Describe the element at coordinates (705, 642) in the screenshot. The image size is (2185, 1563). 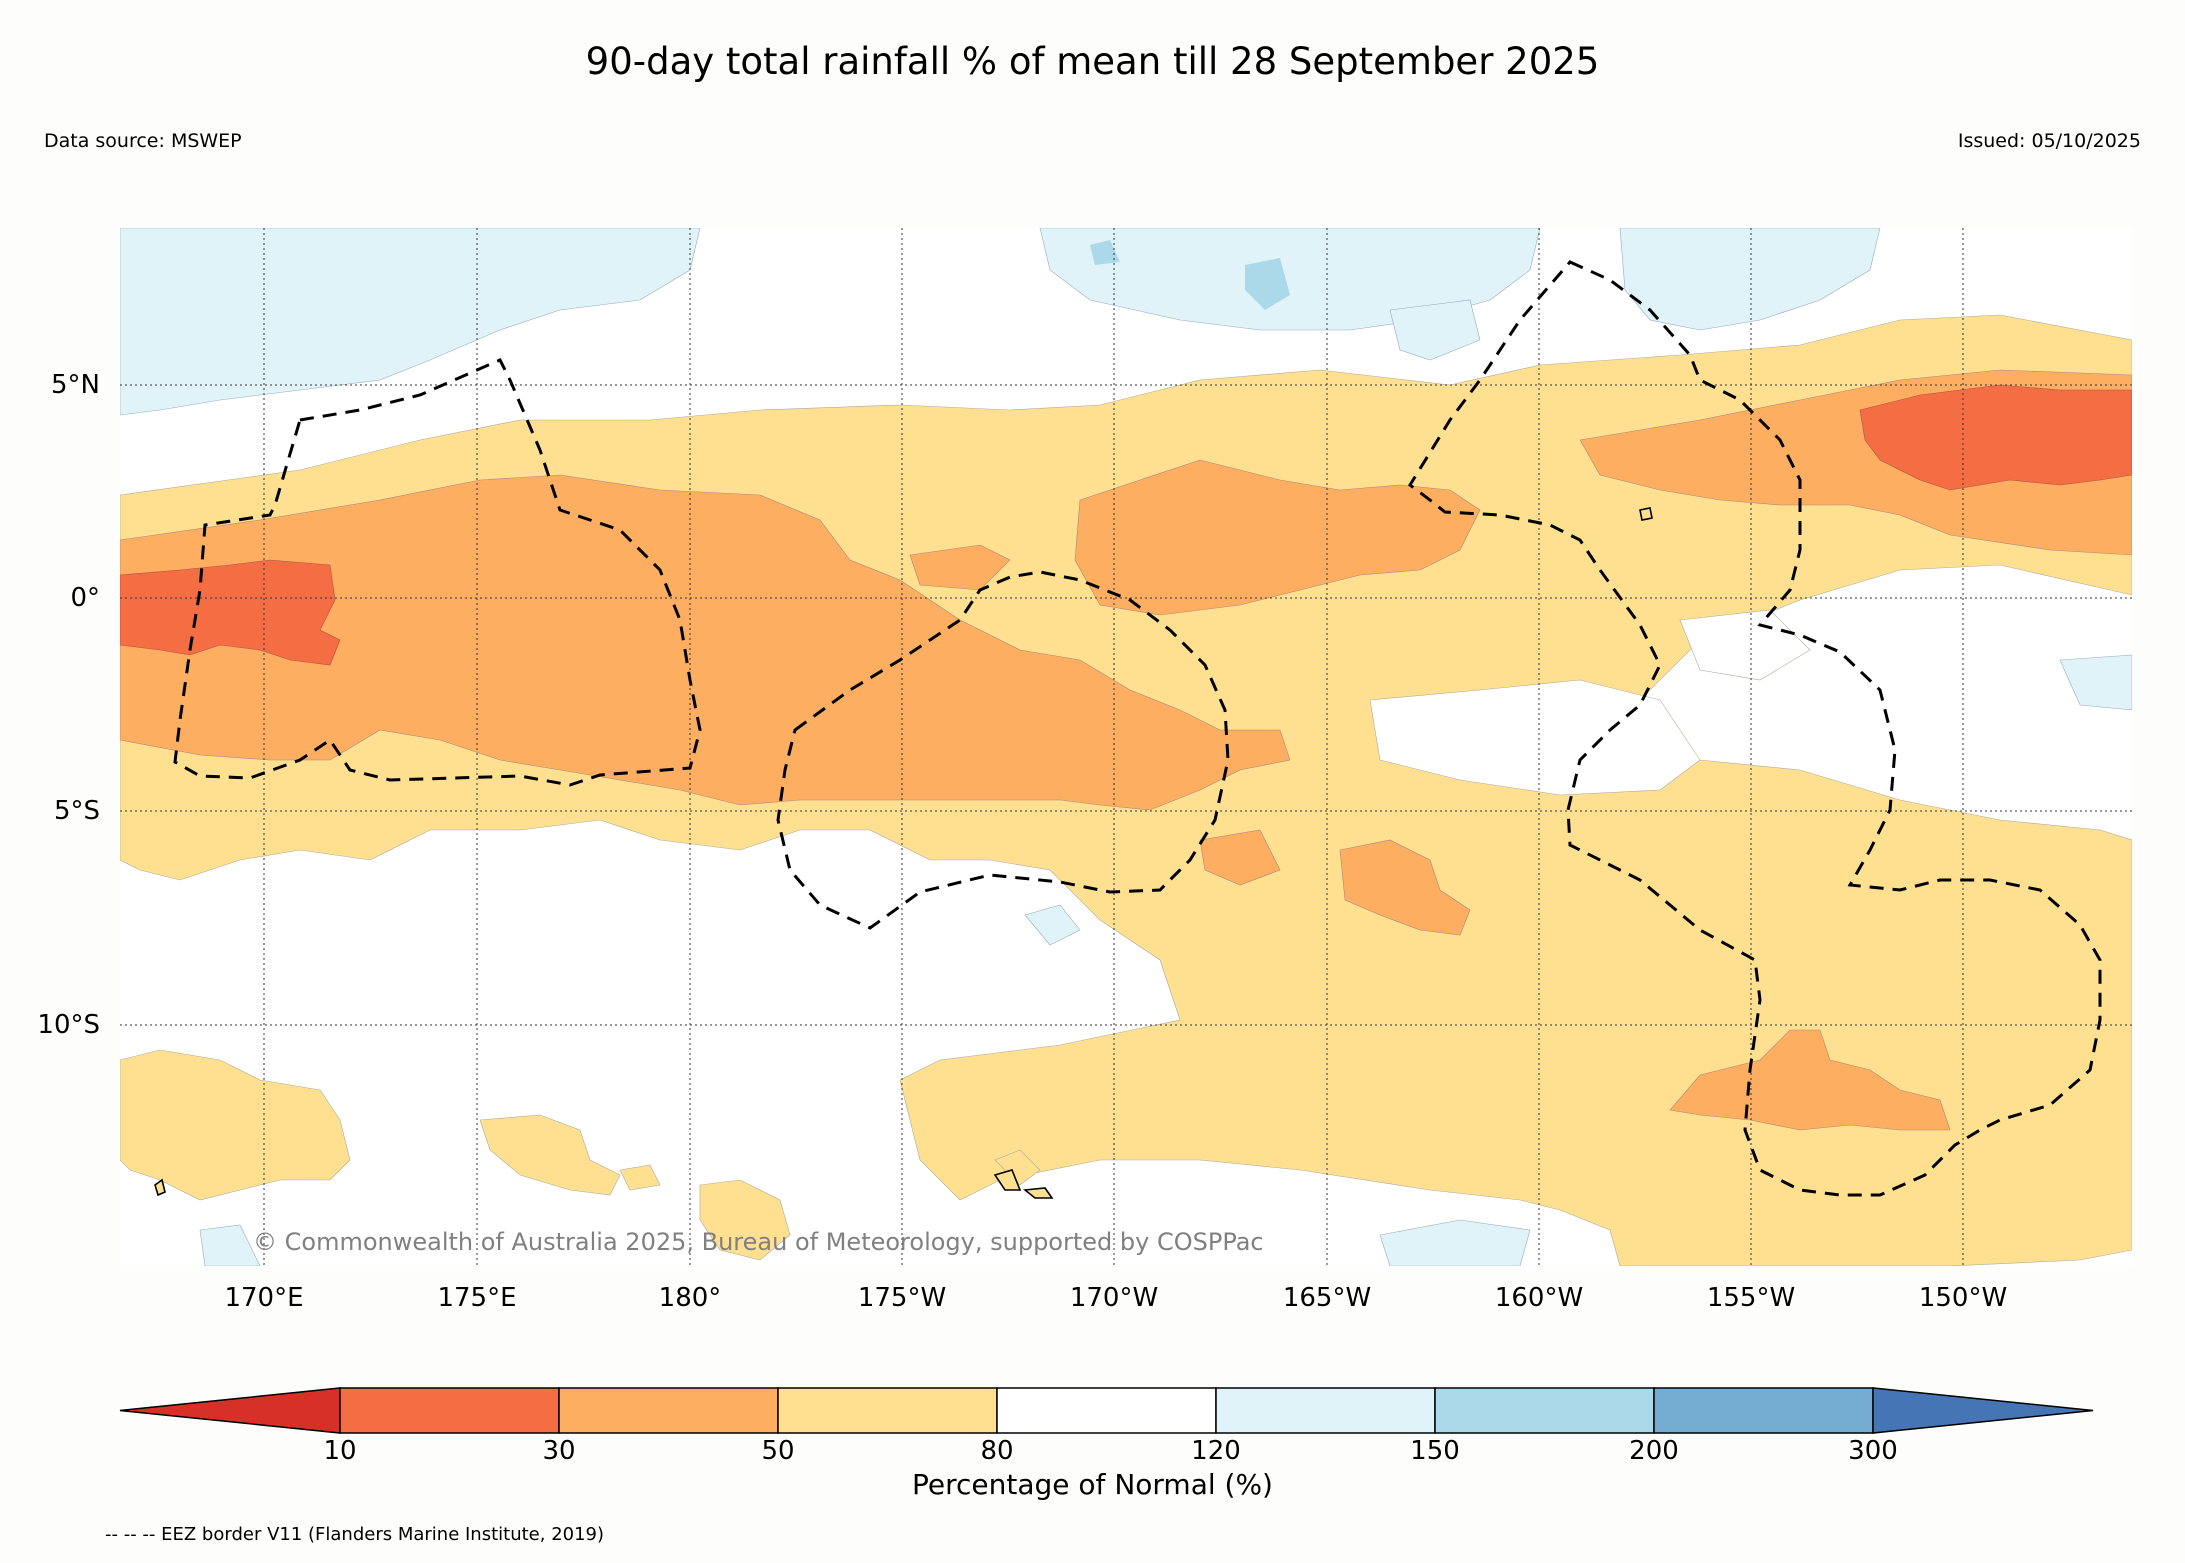
I see `dry-region-30-50-west` at that location.